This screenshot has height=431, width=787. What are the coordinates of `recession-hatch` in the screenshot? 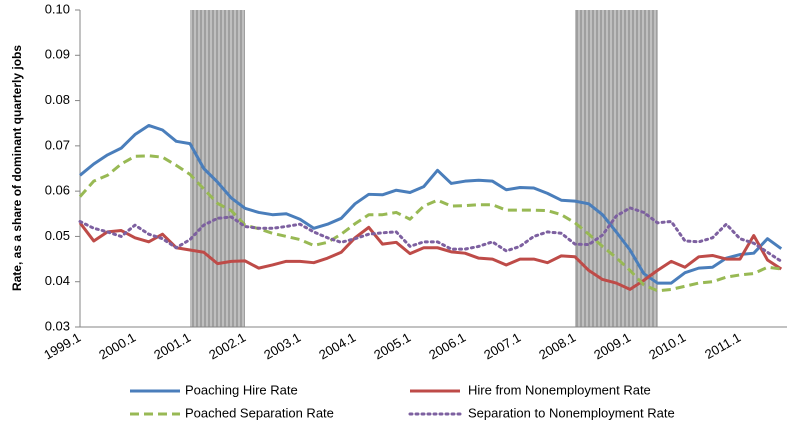 It's located at (217, 168).